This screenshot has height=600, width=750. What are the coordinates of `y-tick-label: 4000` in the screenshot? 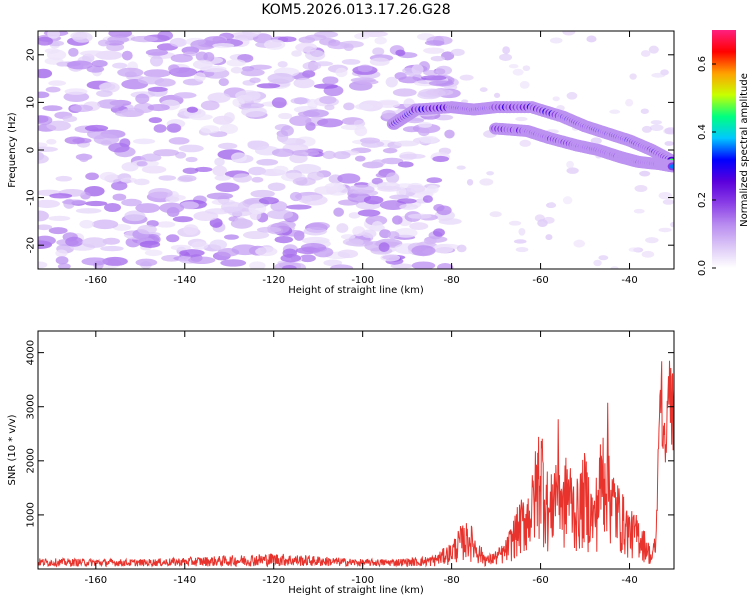 It's located at (31, 352).